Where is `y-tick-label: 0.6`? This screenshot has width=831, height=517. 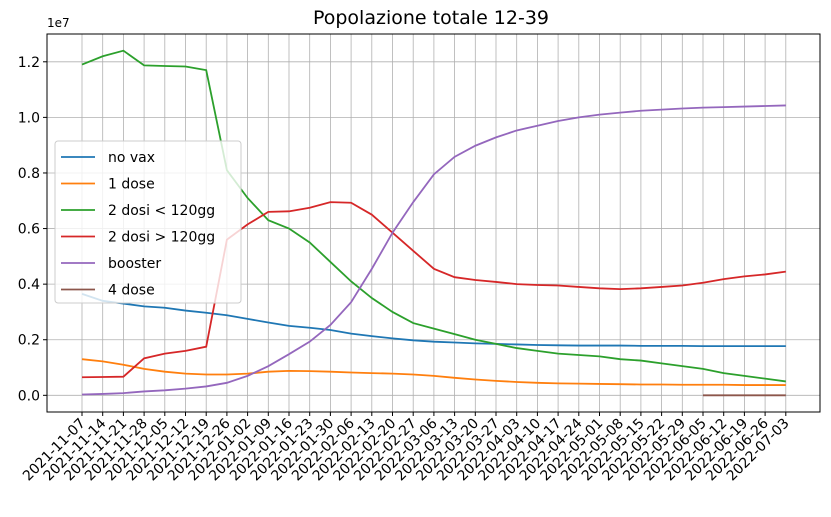
y-tick-label: 0.6 is located at coordinates (29, 230).